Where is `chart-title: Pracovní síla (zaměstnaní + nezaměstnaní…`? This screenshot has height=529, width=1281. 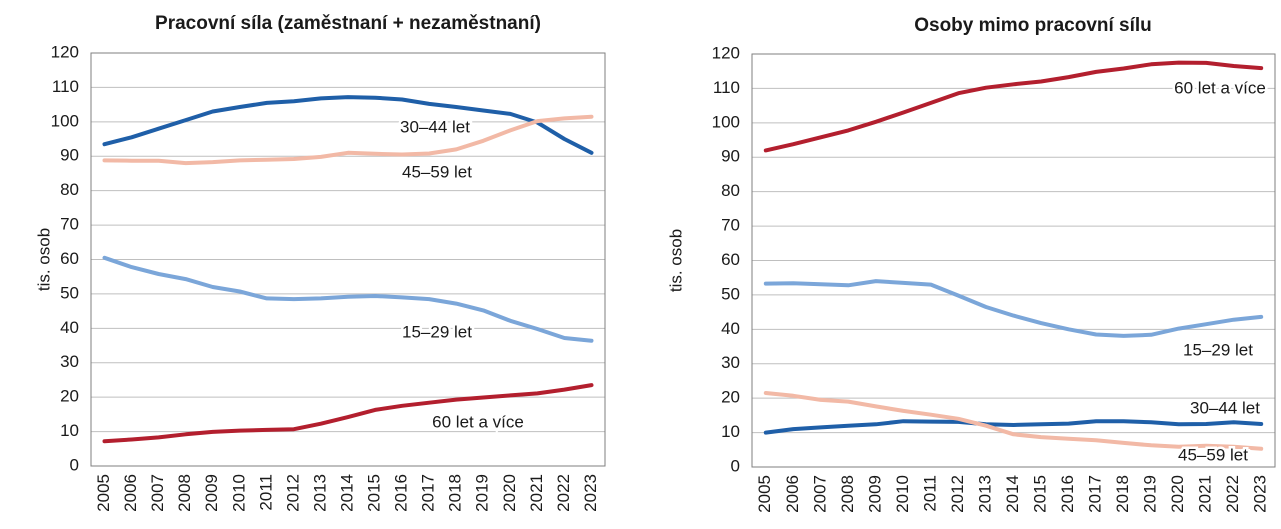 chart-title: Pracovní síla (zaměstnaní + nezaměstnaní… is located at coordinates (348, 23).